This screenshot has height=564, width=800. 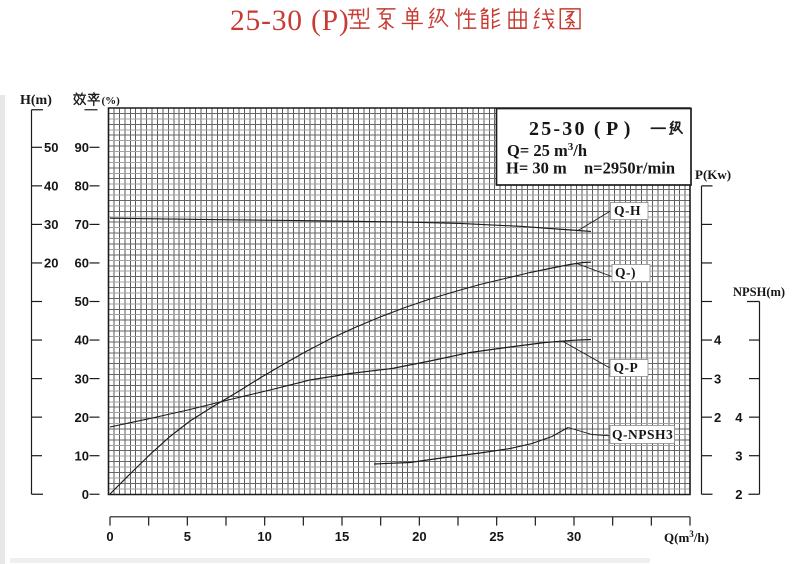 What do you see at coordinates (342, 536) in the screenshot?
I see `svg-text: 15` at bounding box center [342, 536].